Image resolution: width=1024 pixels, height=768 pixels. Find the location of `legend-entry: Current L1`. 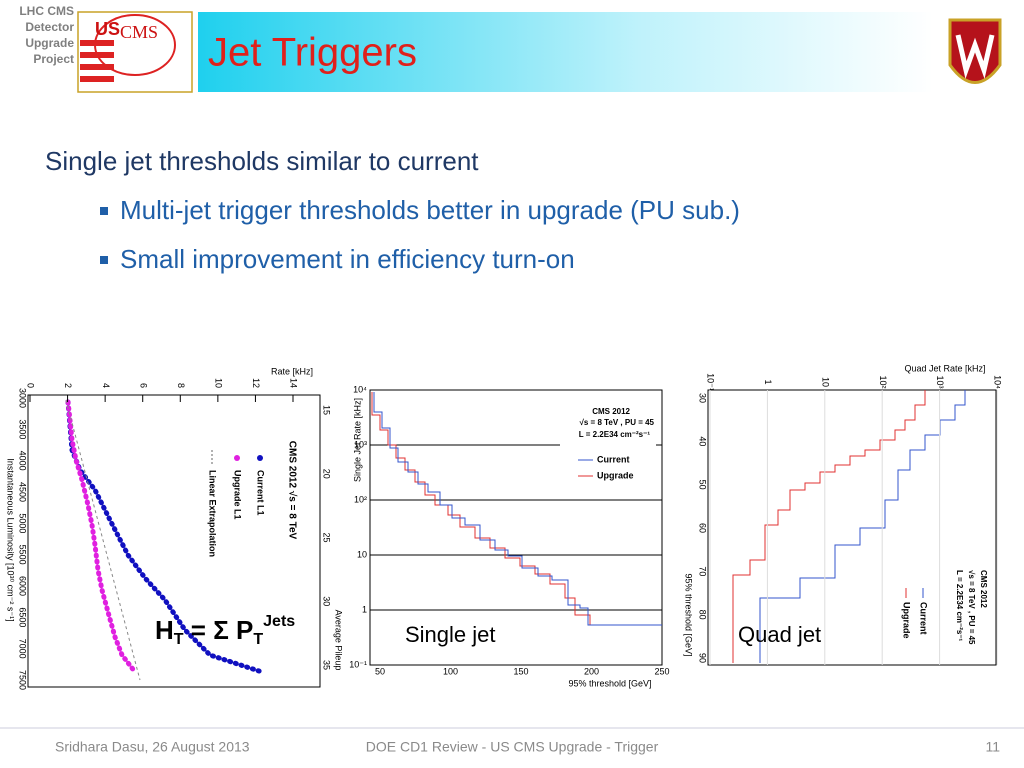

legend-entry: Current L1 is located at coordinates (261, 493).